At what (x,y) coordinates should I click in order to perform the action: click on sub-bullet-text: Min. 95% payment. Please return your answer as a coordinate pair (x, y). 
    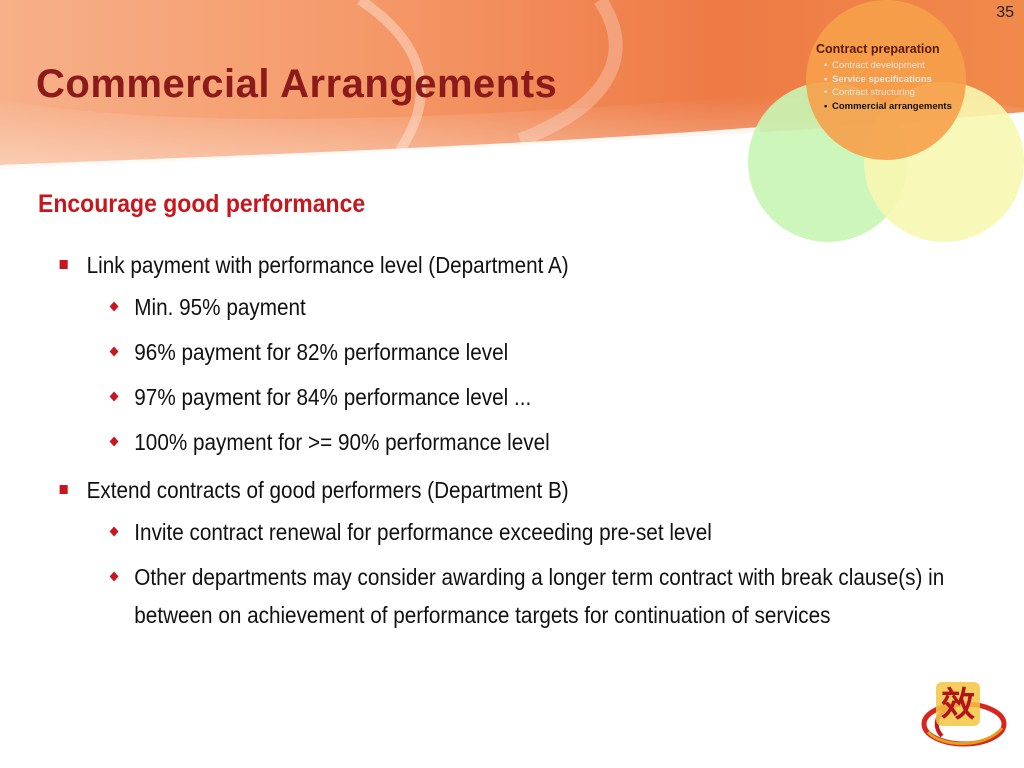
    Looking at the image, I should click on (220, 307).